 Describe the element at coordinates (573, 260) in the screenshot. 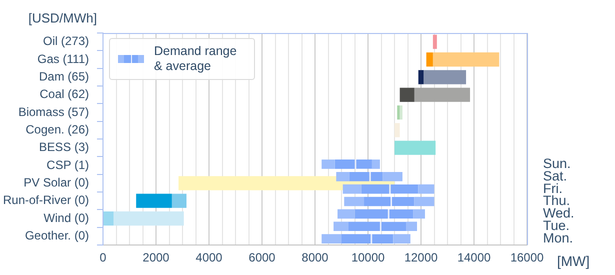

I see `x-axis-title: [MW]` at that location.